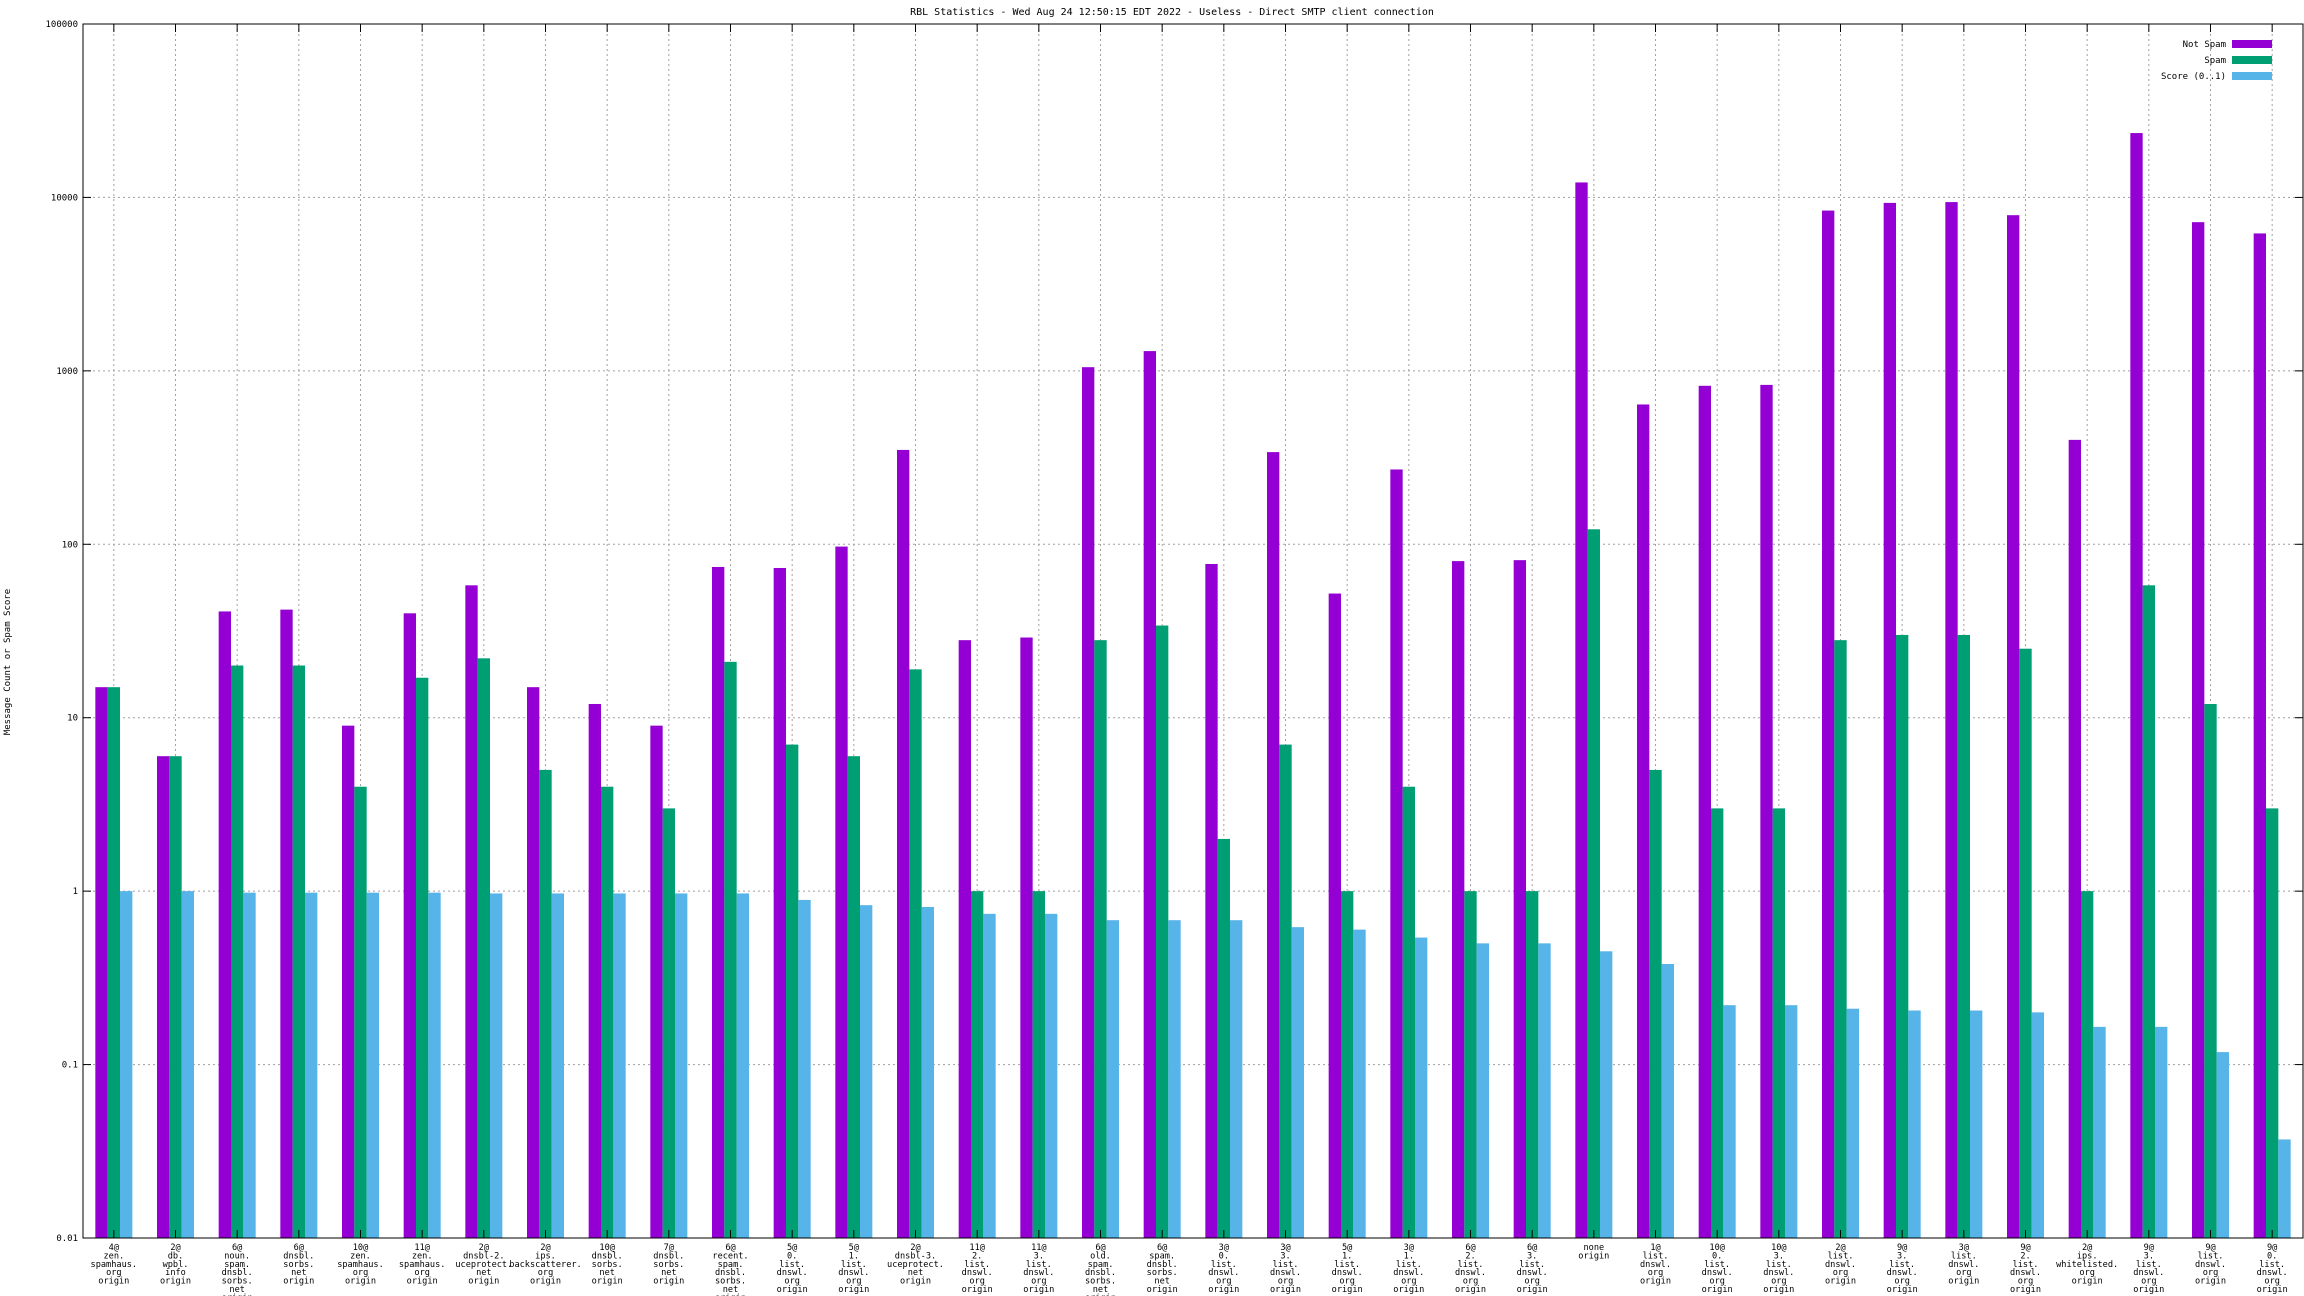  I want to click on x-category-label: 9@ 3. list. dnswl. org origin, so click(1902, 1269).